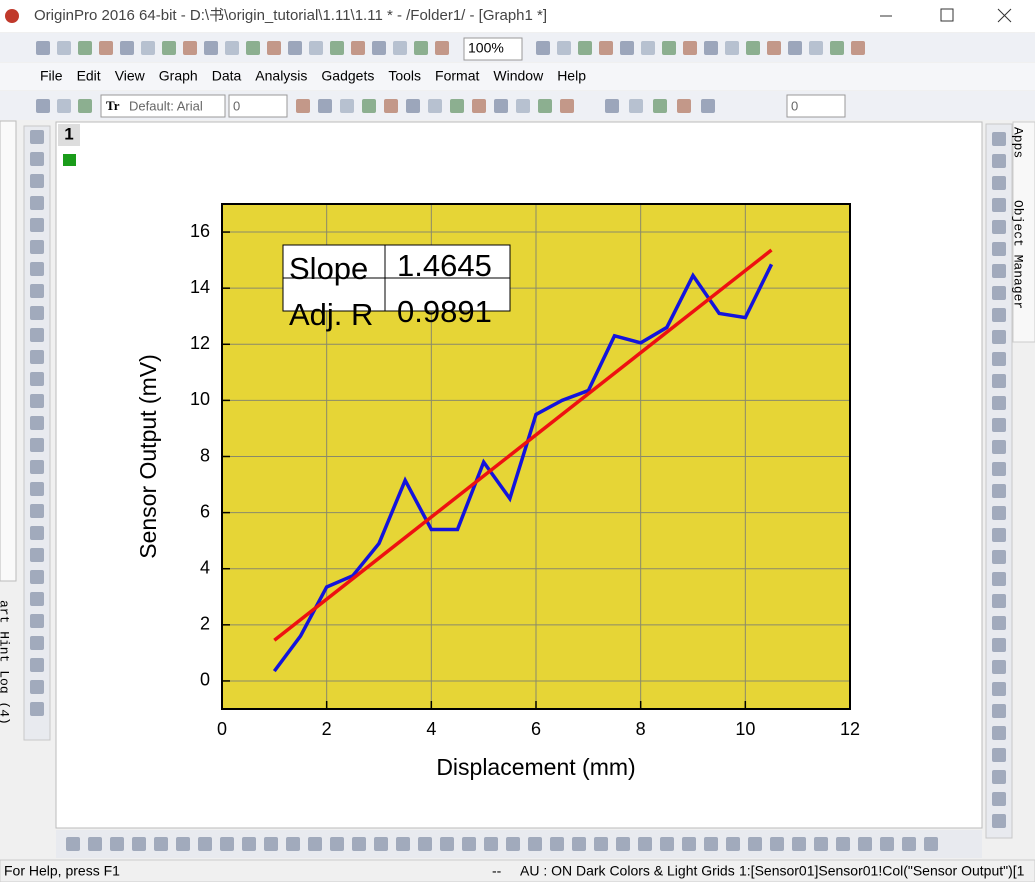 The height and width of the screenshot is (887, 1035). Describe the element at coordinates (130, 76) in the screenshot. I see `menu-item: View` at that location.